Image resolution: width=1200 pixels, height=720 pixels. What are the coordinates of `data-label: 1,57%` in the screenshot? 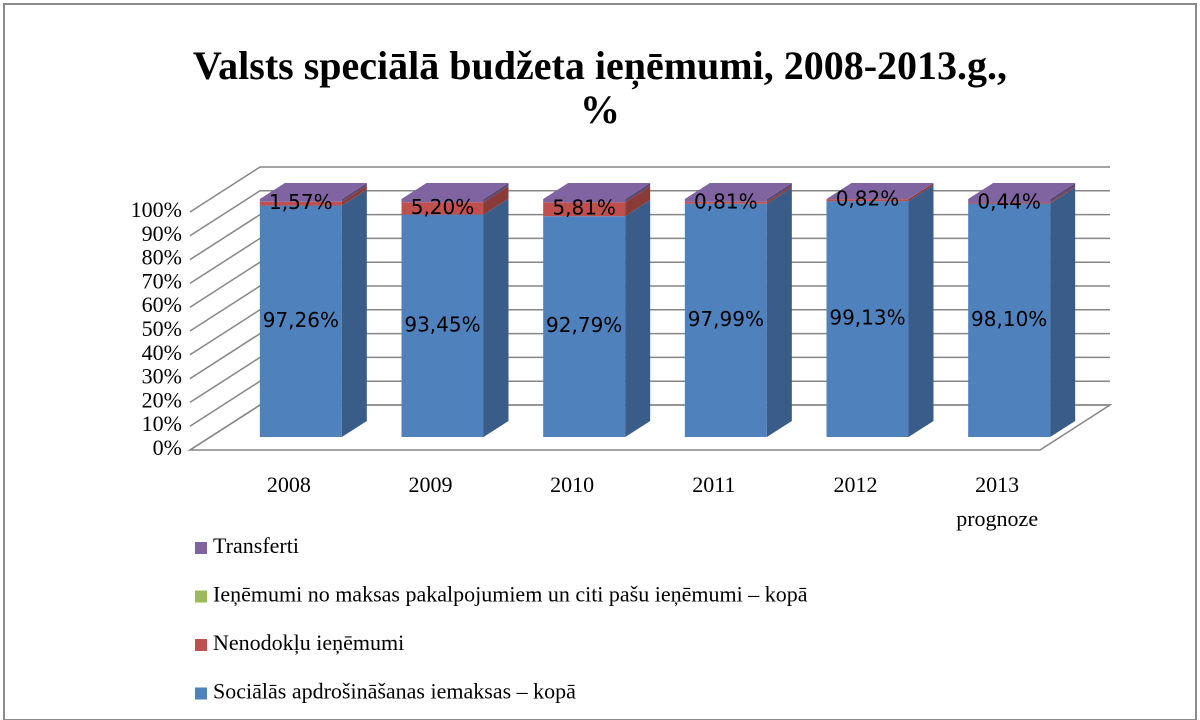 It's located at (301, 202).